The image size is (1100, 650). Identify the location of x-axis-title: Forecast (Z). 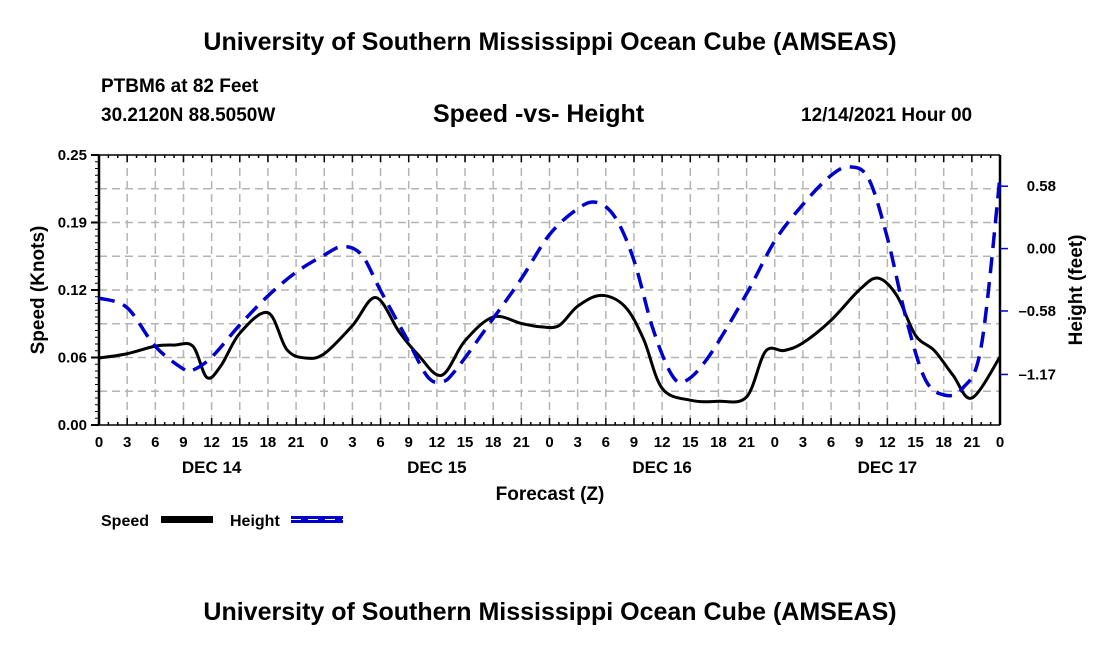
(550, 494).